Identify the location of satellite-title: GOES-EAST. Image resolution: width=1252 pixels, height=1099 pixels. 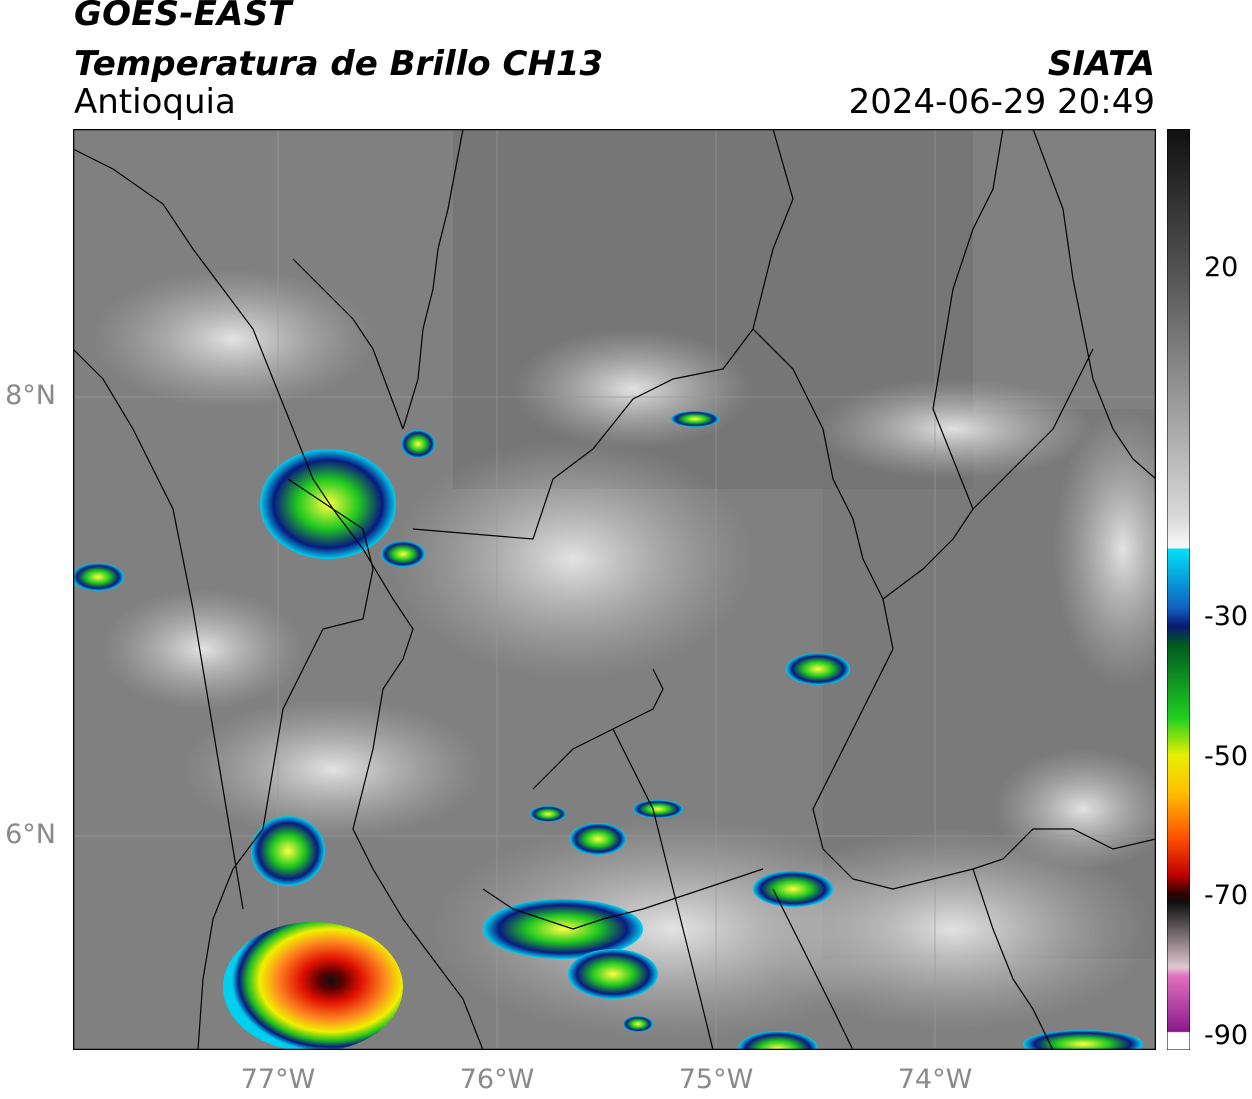
(183, 17).